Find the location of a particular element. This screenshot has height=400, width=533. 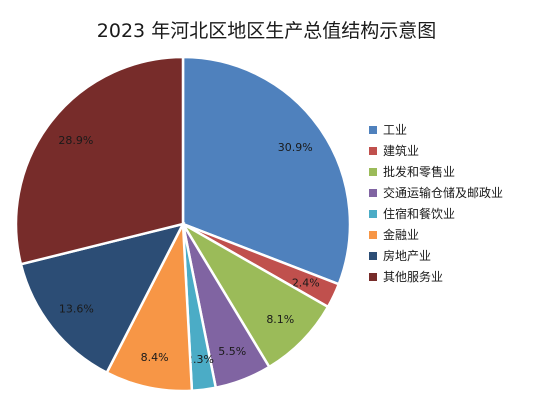

slice-value-label: 5.5% is located at coordinates (232, 351).